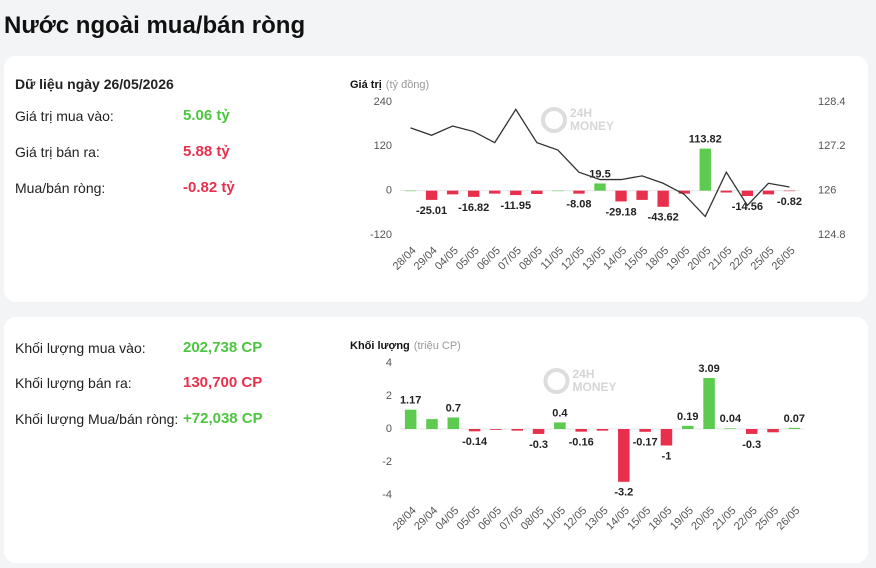  Describe the element at coordinates (97, 419) in the screenshot. I see `row-label: Khối lượng Mua/bán ròng:` at that location.